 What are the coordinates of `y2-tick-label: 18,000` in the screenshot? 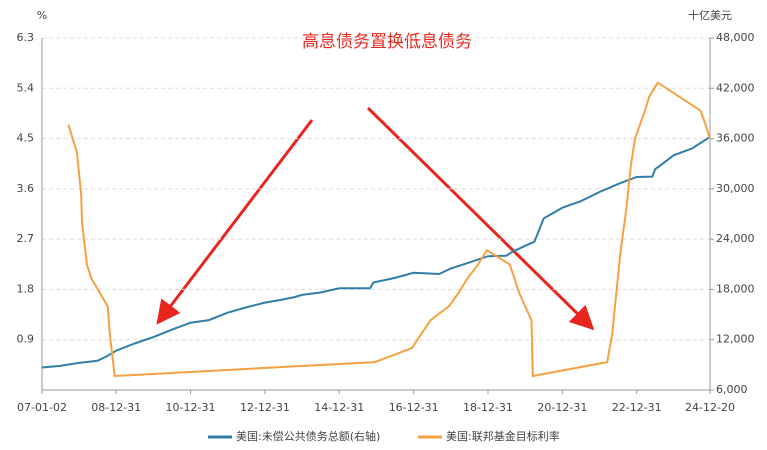 It's located at (735, 288).